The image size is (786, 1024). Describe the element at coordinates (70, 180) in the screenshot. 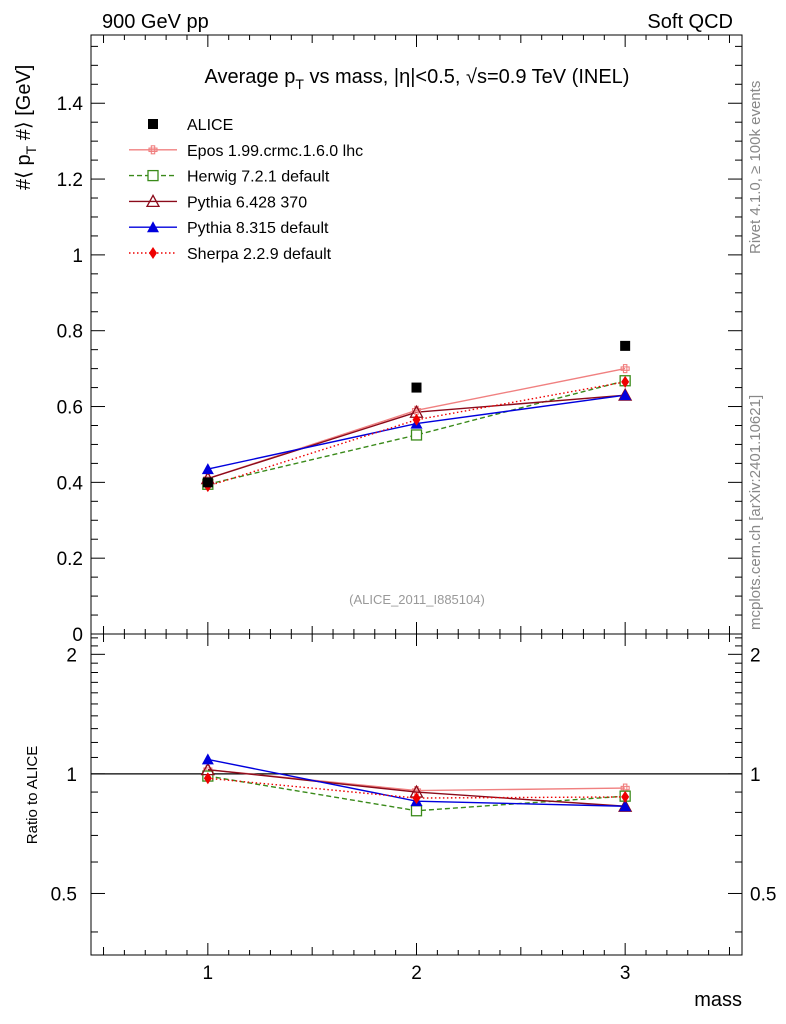

I see `main-y-tick-label: 1.2` at that location.